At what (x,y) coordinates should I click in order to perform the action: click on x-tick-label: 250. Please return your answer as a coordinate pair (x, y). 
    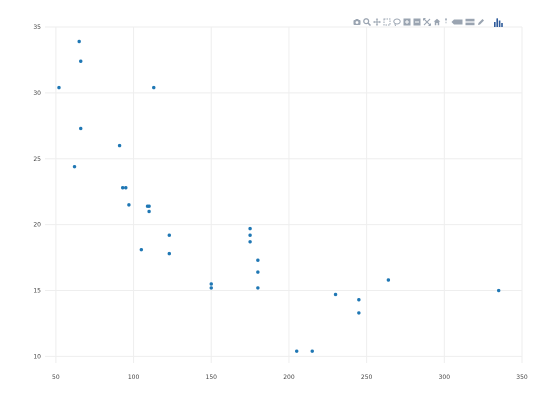
    Looking at the image, I should click on (367, 377).